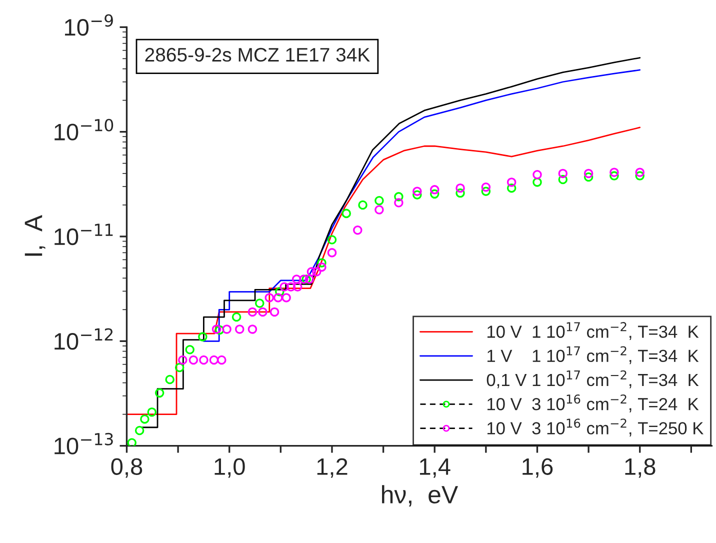  What do you see at coordinates (593, 403) in the screenshot?
I see `legend-label: 10 V 3 10$^{16}$ cm$^{−2}$, T=24 K` at bounding box center [593, 403].